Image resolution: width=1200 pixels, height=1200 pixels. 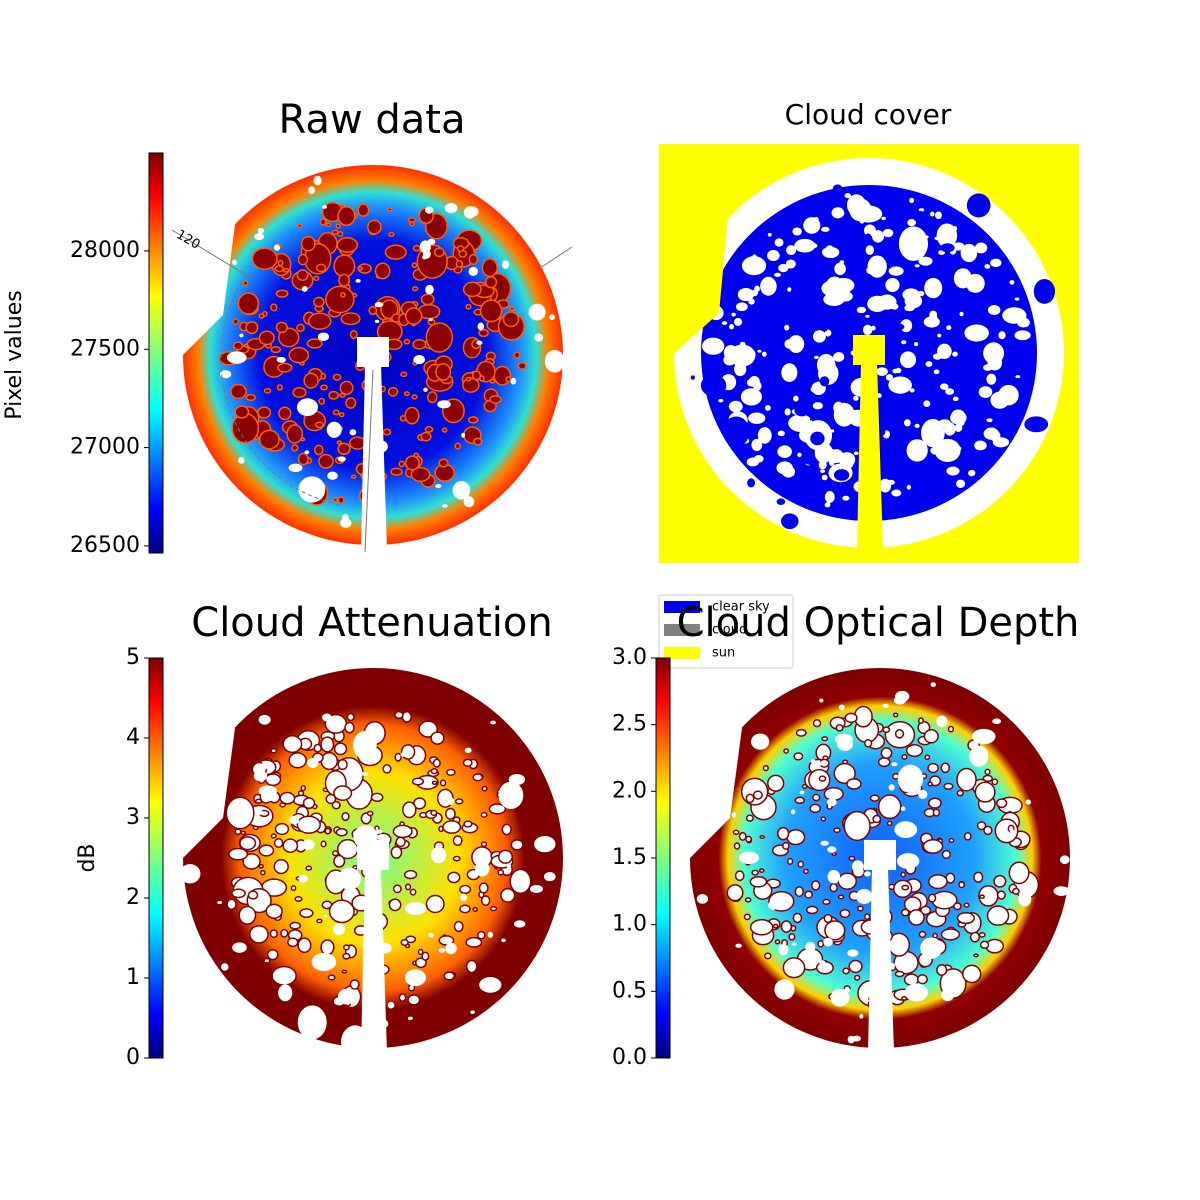 What do you see at coordinates (715, 768) in the screenshot?
I see `horizon-cutout` at bounding box center [715, 768].